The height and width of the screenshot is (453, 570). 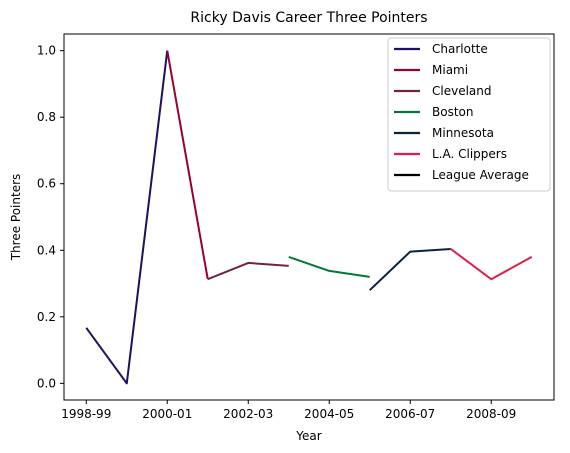 What do you see at coordinates (187, 165) in the screenshot?
I see `series-line-miami` at bounding box center [187, 165].